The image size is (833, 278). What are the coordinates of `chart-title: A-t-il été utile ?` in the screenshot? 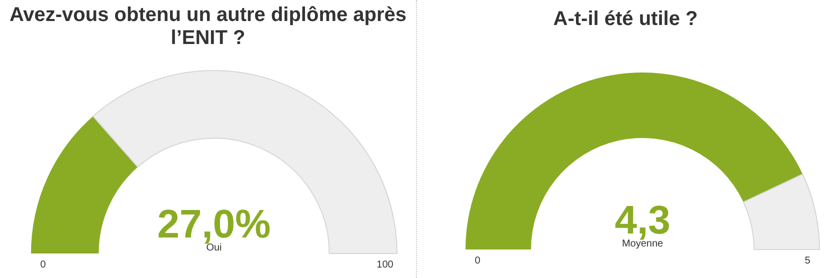 It's located at (625, 19).